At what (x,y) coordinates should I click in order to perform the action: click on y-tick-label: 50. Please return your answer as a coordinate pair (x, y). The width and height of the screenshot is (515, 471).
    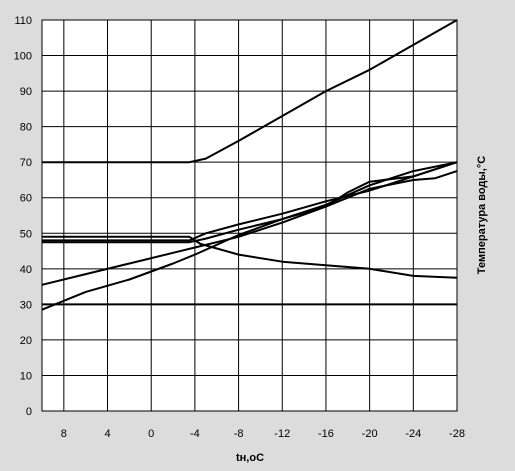
    Looking at the image, I should click on (26, 234).